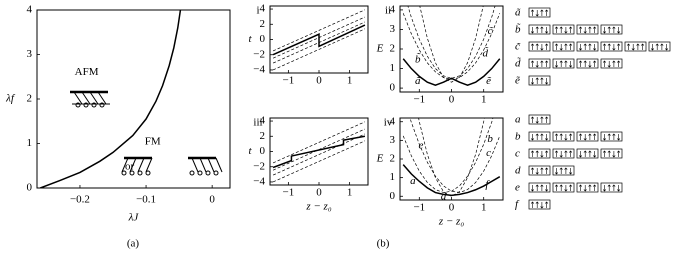  I want to click on legend-label: c, so click(517, 154).